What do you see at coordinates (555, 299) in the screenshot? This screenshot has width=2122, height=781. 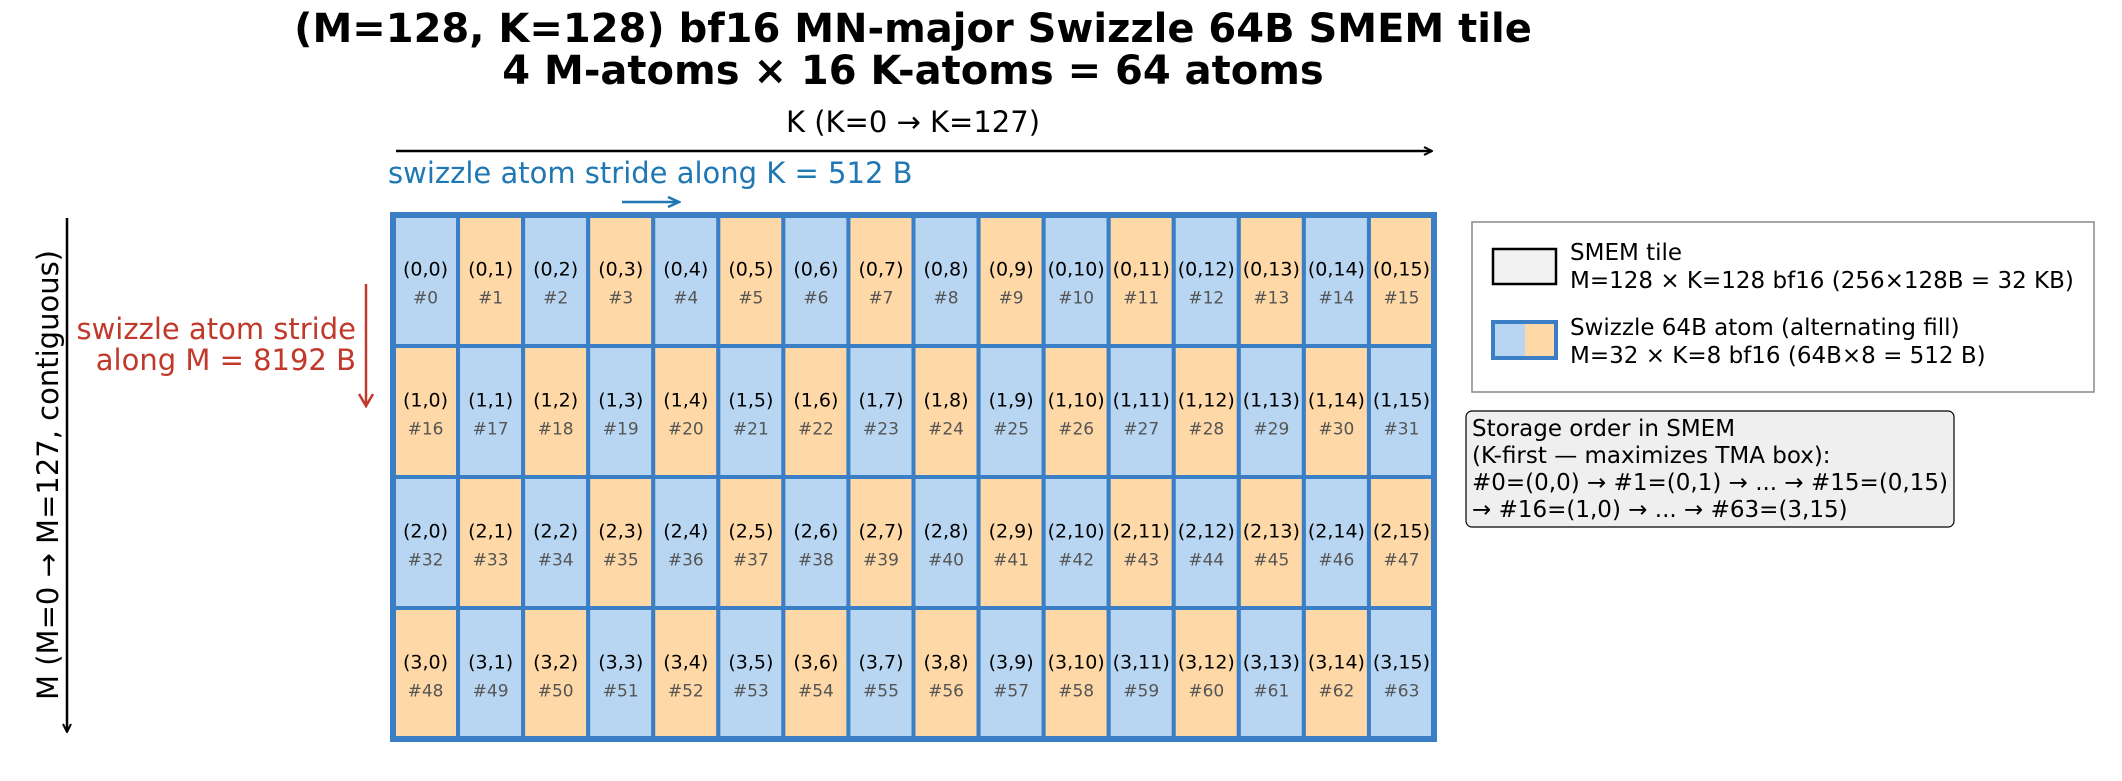 I see `atom-index-label: #2` at bounding box center [555, 299].